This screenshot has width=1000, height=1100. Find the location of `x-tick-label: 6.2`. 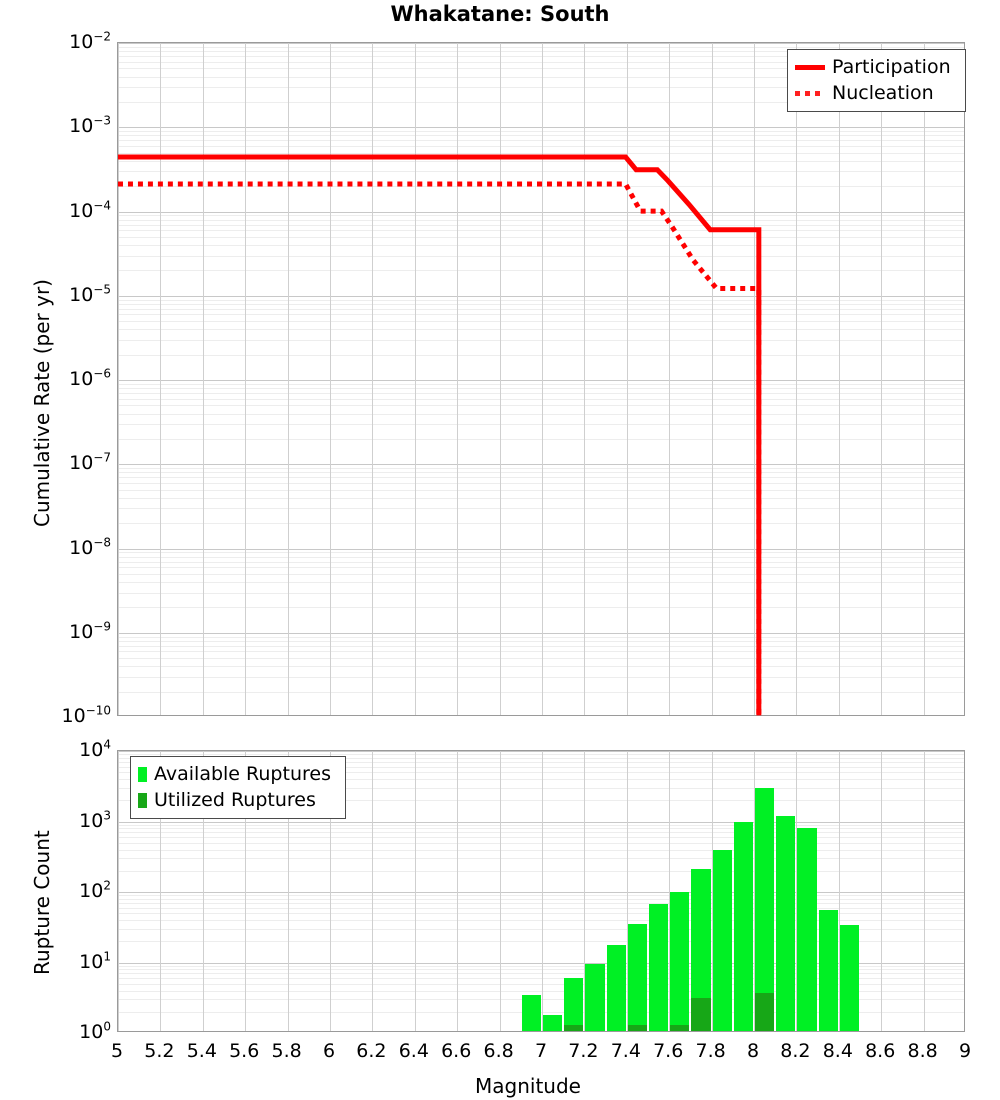

x-tick-label: 6.2 is located at coordinates (371, 1051).